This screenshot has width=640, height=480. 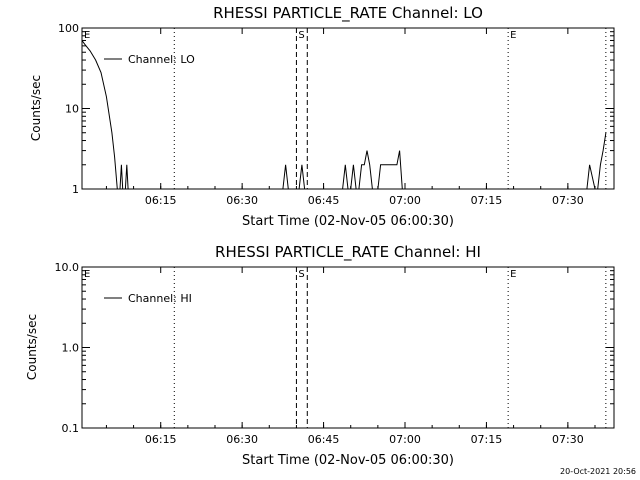 What do you see at coordinates (405, 439) in the screenshot?
I see `hi-x-tick-label-3: 07:00` at bounding box center [405, 439].